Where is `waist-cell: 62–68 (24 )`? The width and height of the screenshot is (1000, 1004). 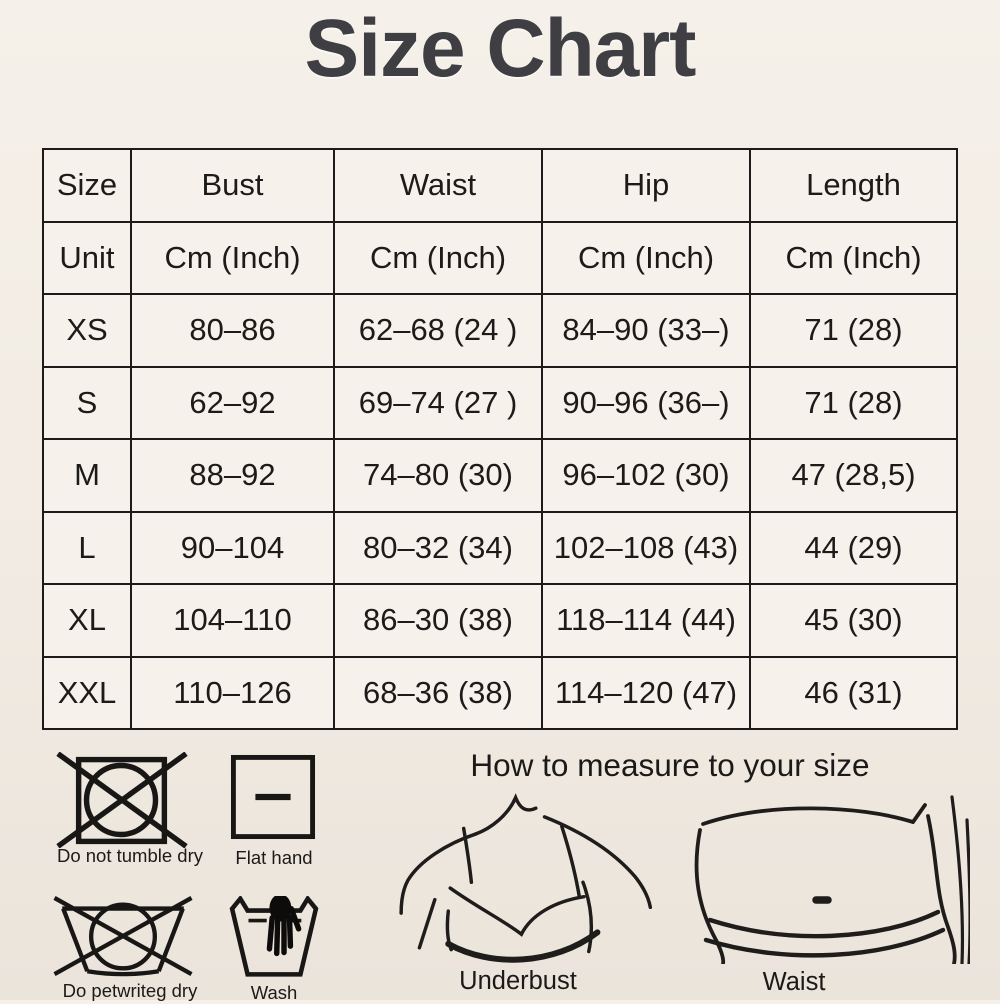 waist-cell: 62–68 (24 ) is located at coordinates (438, 330).